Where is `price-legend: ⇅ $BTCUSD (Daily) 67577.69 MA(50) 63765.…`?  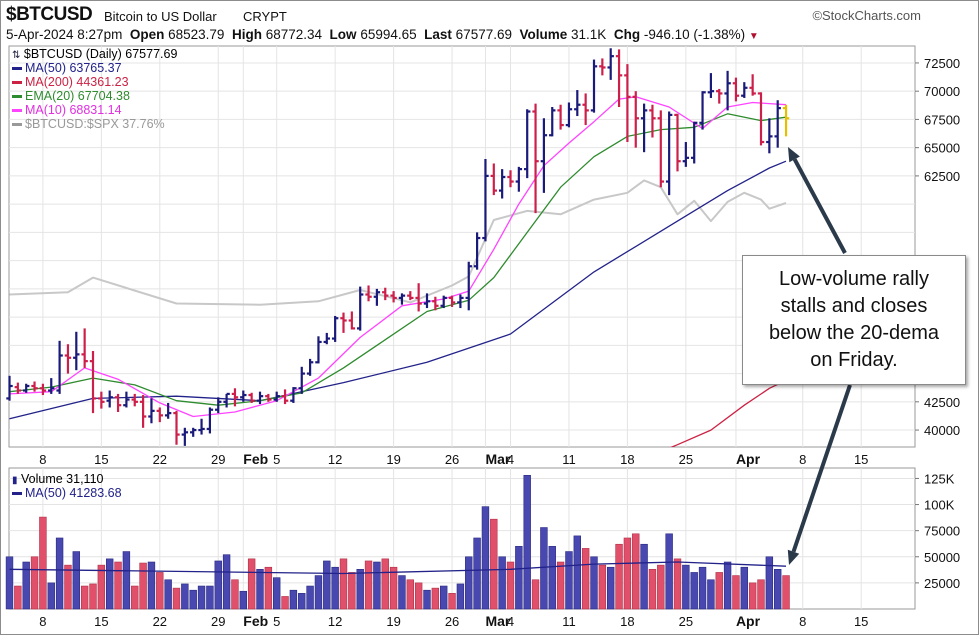
price-legend: ⇅ $BTCUSD (Daily) 67577.69 MA(50) 63765.… is located at coordinates (94, 89).